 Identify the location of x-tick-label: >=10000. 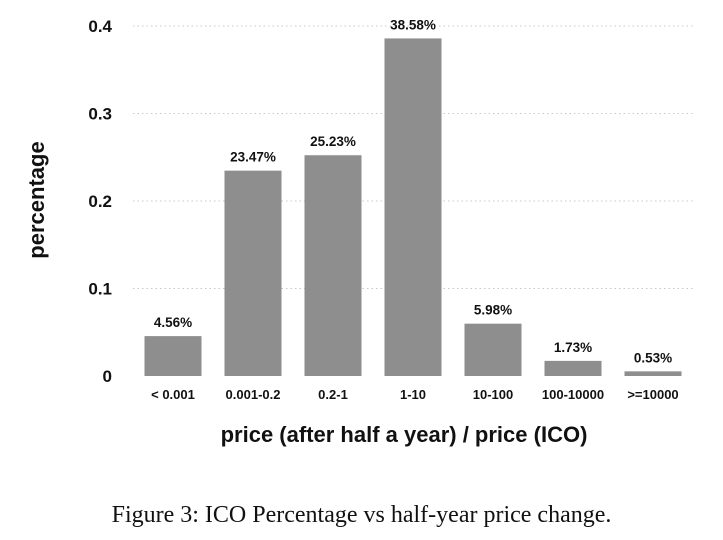
(652, 394).